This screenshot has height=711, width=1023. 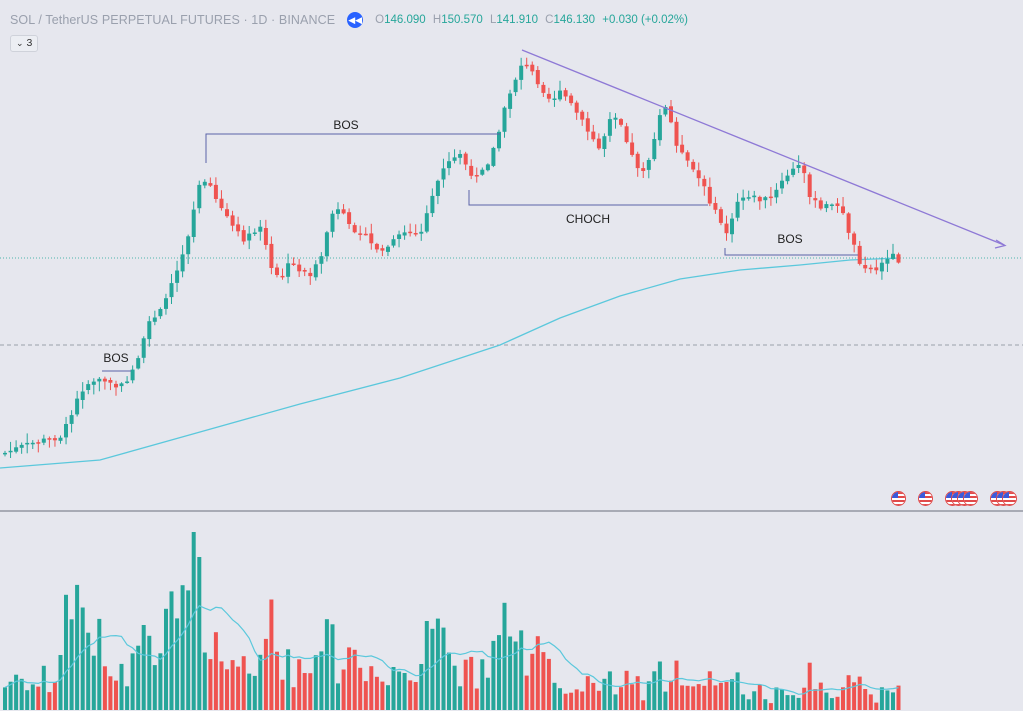 I want to click on indicator-toggle: ⌄ 3, so click(x=24, y=43).